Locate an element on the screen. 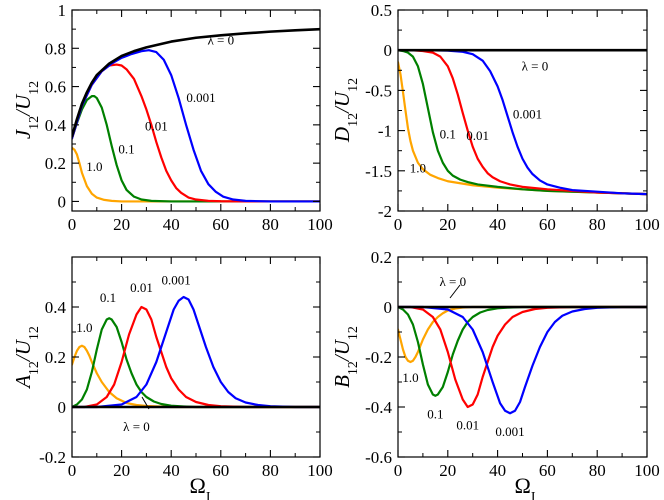 This screenshot has height=500, width=664. xtick-label-a12: 100 is located at coordinates (320, 470).